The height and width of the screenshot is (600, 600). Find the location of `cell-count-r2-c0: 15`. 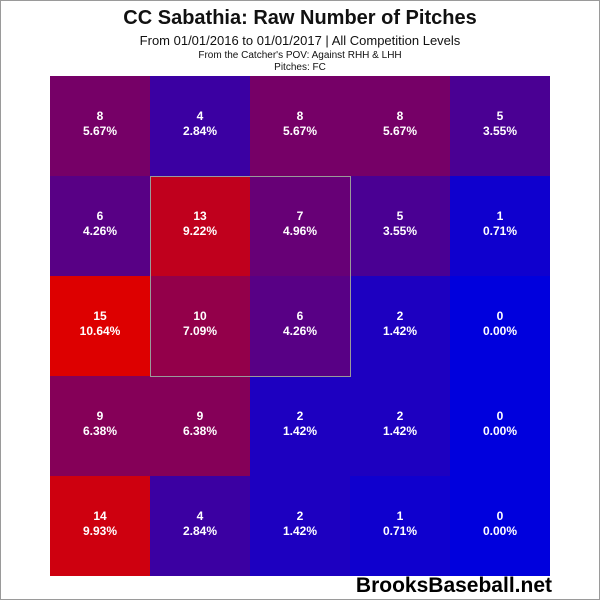

cell-count-r2-c0: 15 is located at coordinates (100, 316).